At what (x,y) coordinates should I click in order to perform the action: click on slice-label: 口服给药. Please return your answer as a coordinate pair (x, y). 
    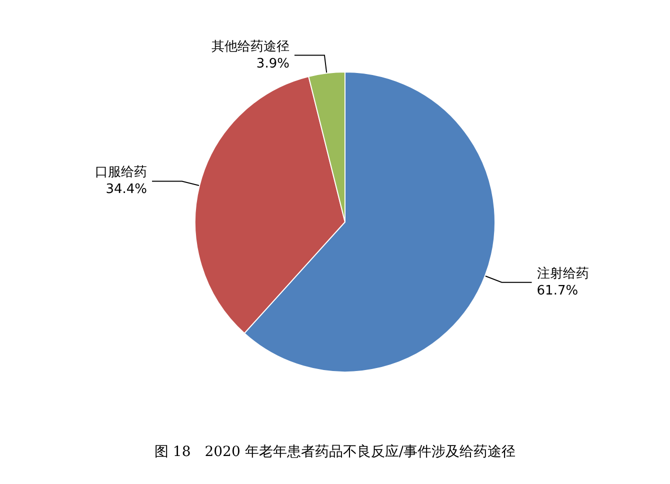
    Looking at the image, I should click on (121, 172).